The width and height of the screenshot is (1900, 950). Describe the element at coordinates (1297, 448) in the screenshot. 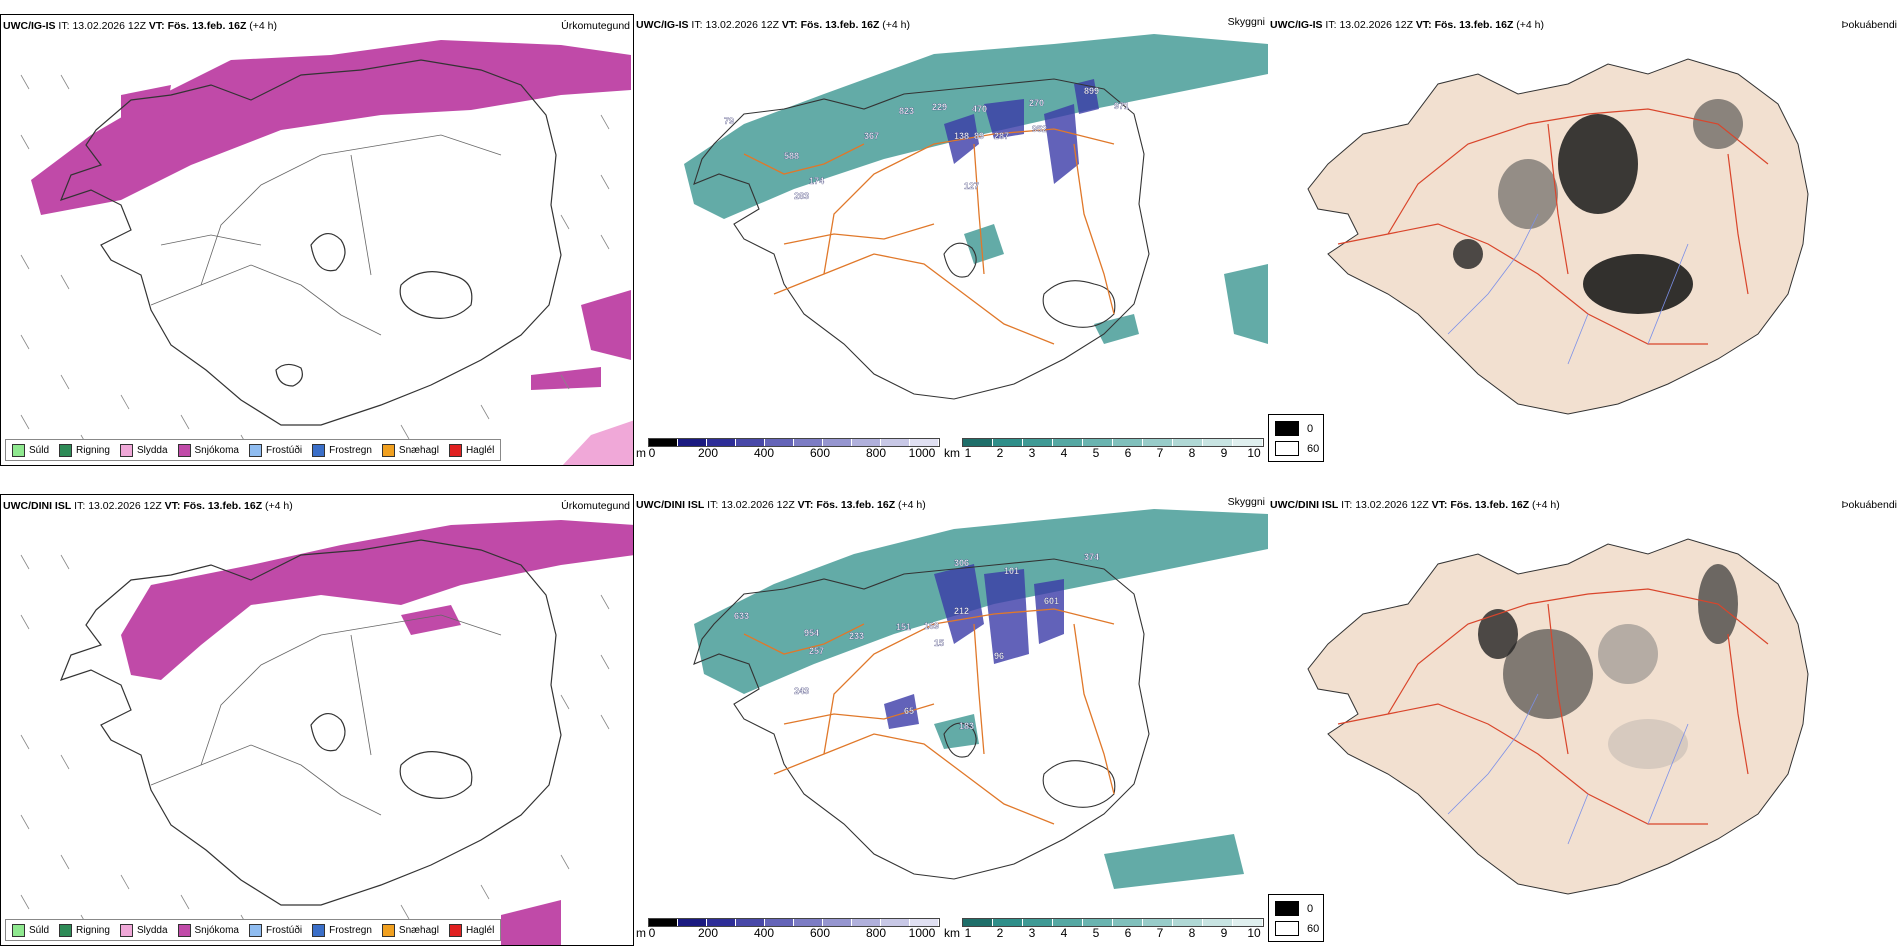

I see `fog-scale-row: 60` at that location.